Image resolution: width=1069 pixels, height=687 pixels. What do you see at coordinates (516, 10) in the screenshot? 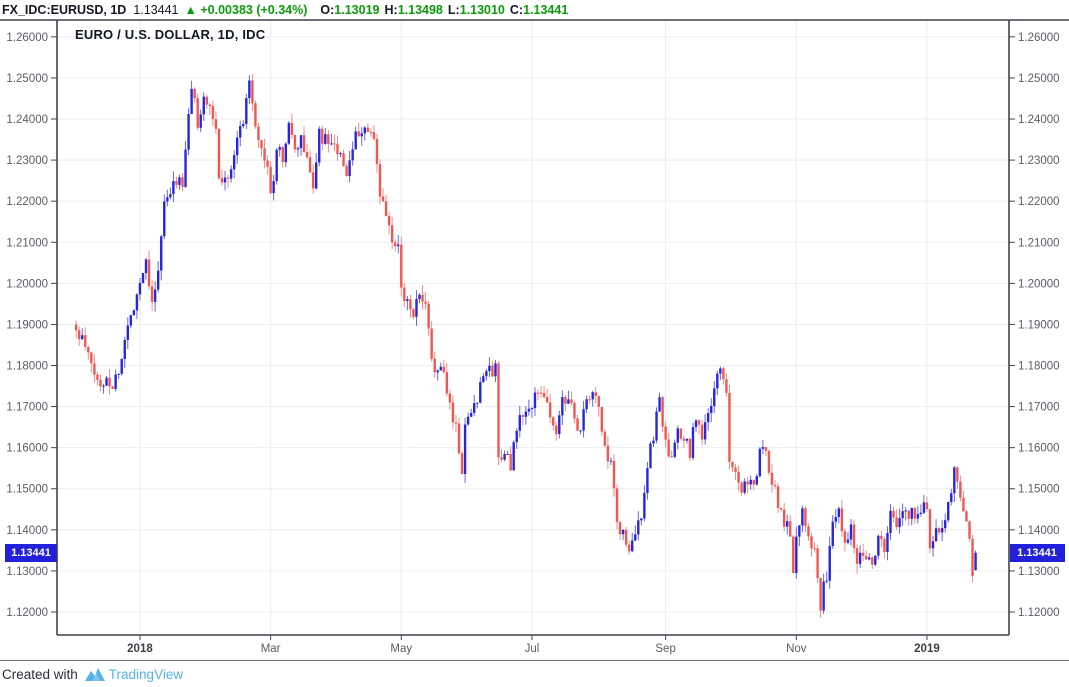
I see `ohlc-label: C:` at bounding box center [516, 10].